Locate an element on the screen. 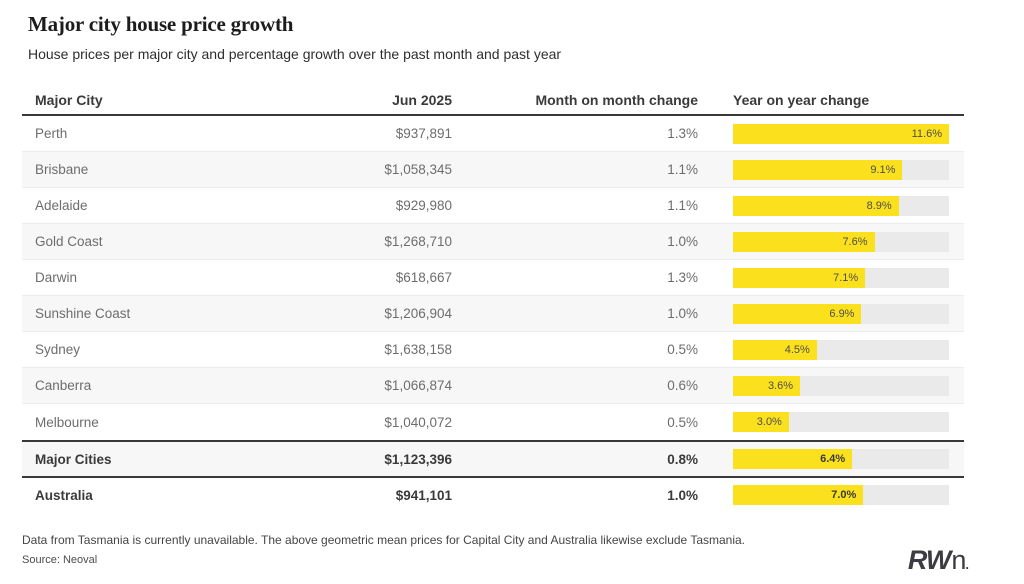 This screenshot has width=1024, height=584. yoy-bar-track: 7.6% is located at coordinates (841, 241).